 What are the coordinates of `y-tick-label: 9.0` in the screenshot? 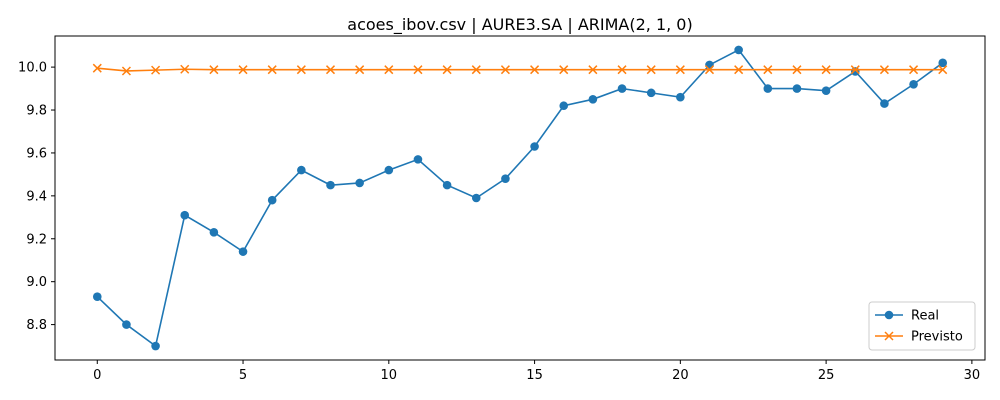 It's located at (36, 282).